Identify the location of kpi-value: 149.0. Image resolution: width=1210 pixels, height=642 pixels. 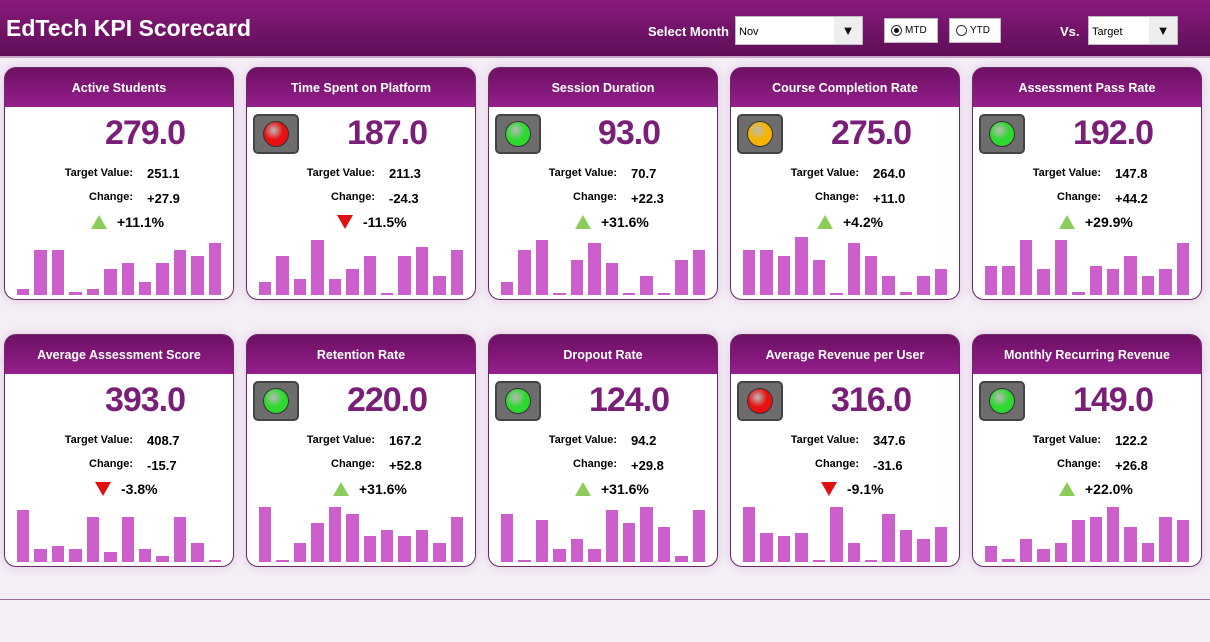
(1113, 400).